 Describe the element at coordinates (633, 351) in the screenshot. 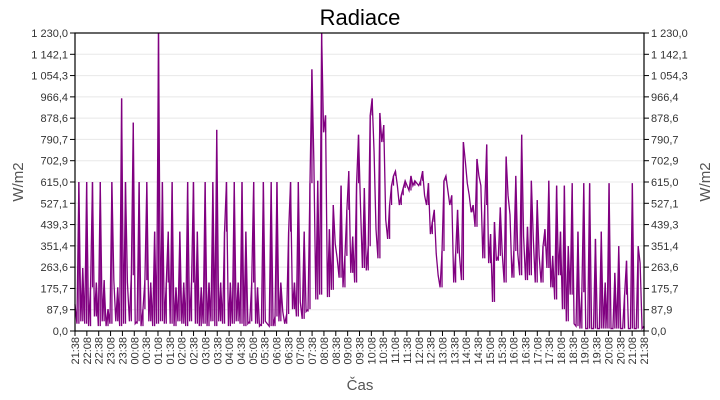

I see `x-tick-label: 21:08` at that location.